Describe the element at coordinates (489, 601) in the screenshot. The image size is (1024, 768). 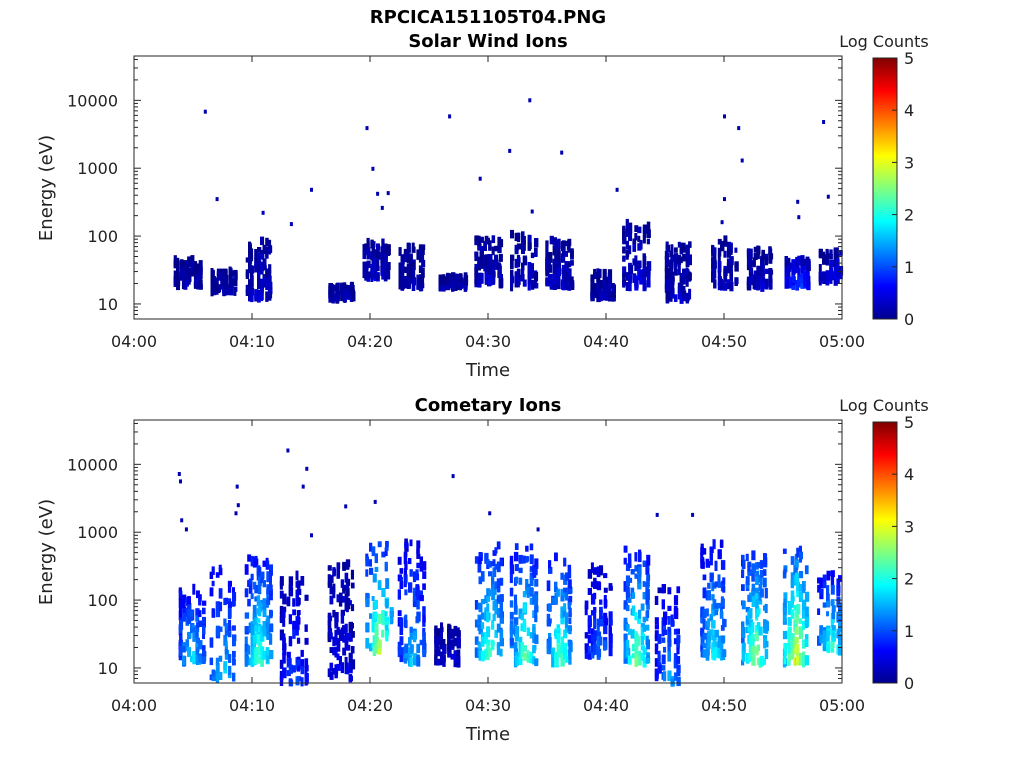
I see `data-cluster` at that location.